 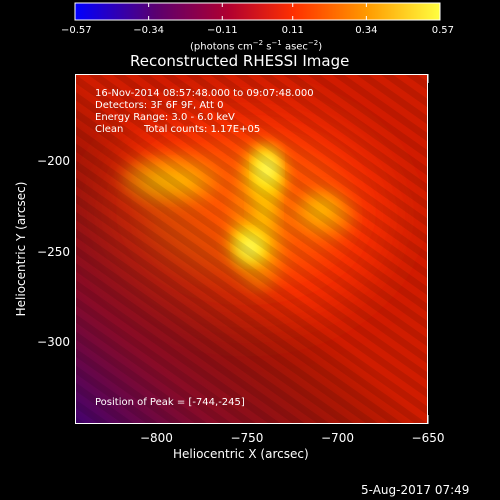 What do you see at coordinates (222, 30) in the screenshot?
I see `colorbar-tick-label: −0.11` at bounding box center [222, 30].